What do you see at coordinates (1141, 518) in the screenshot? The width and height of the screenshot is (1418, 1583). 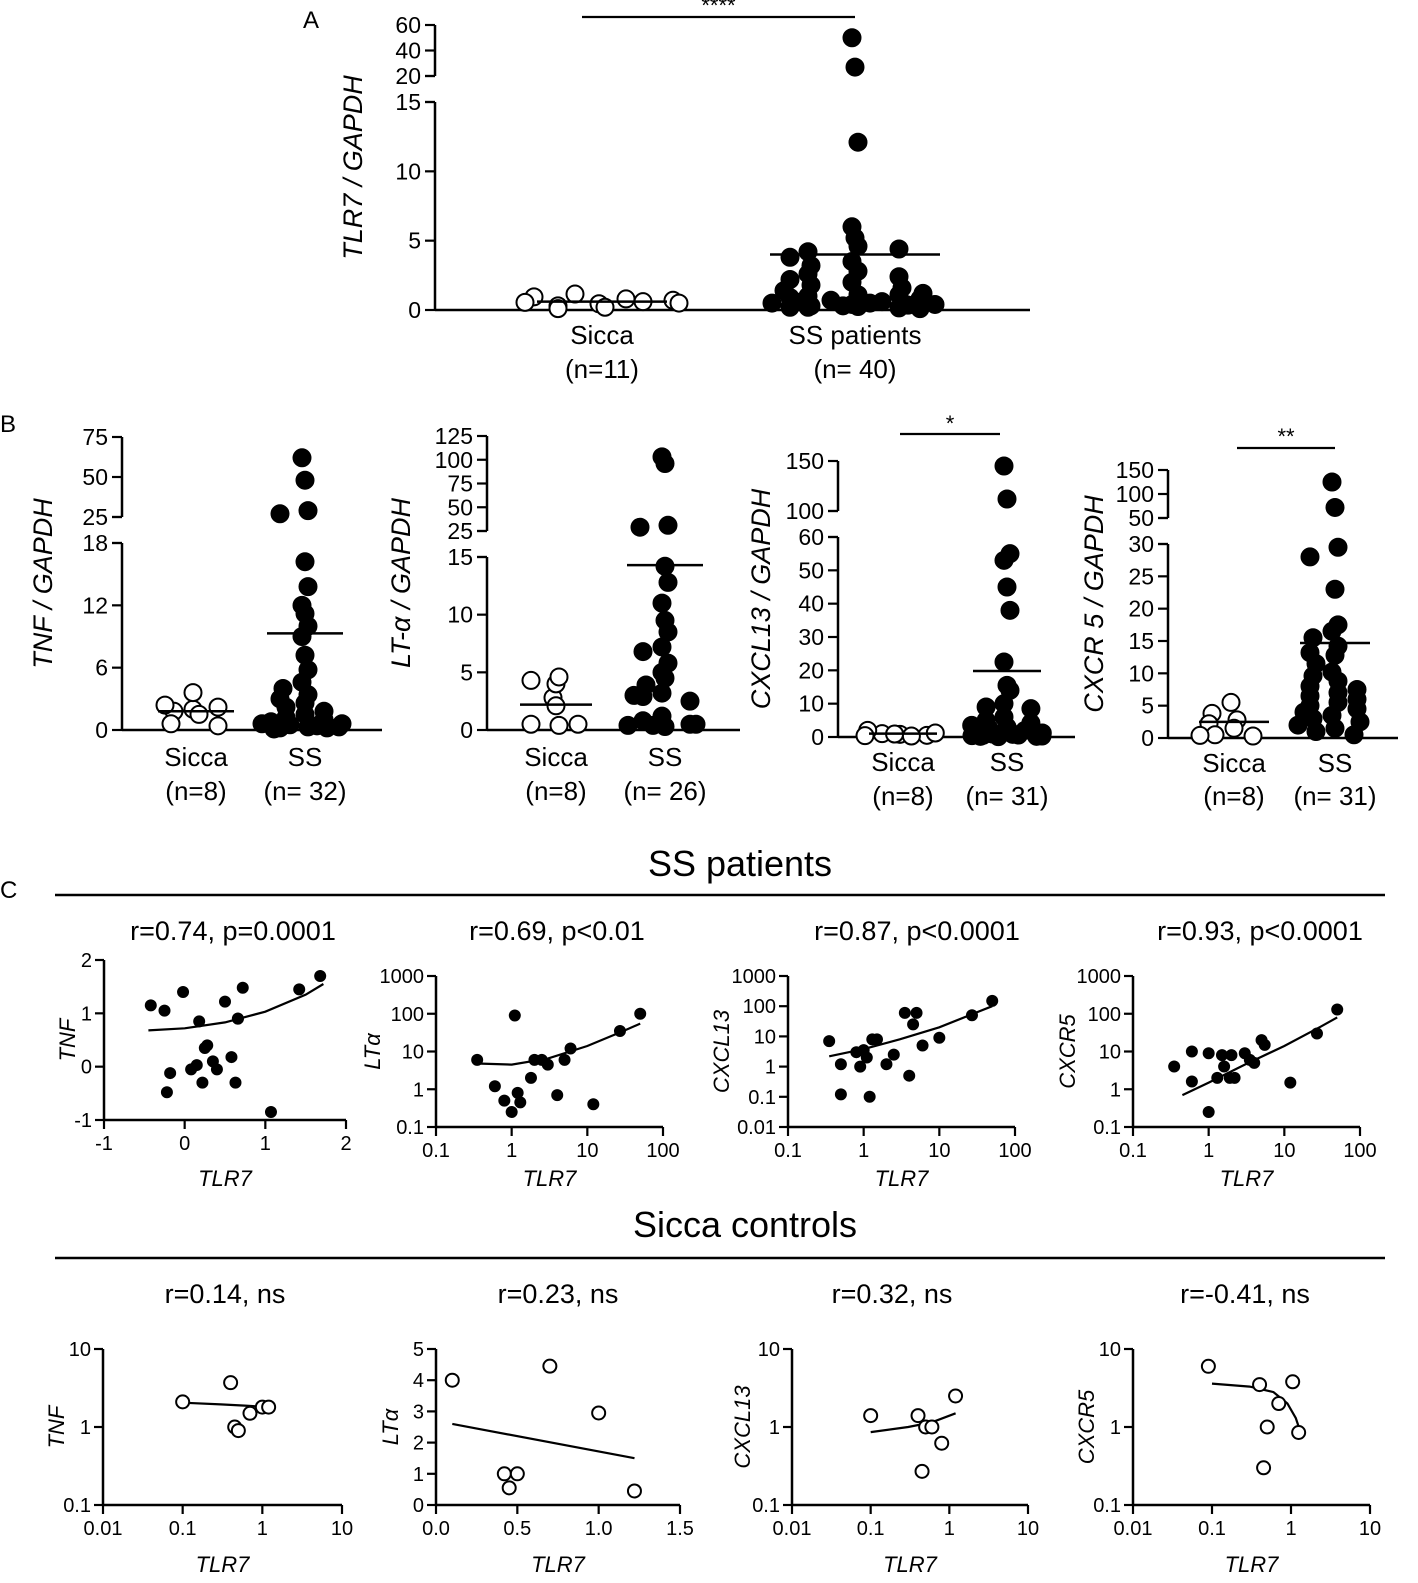 I see `y-tick-label: 50` at bounding box center [1141, 518].